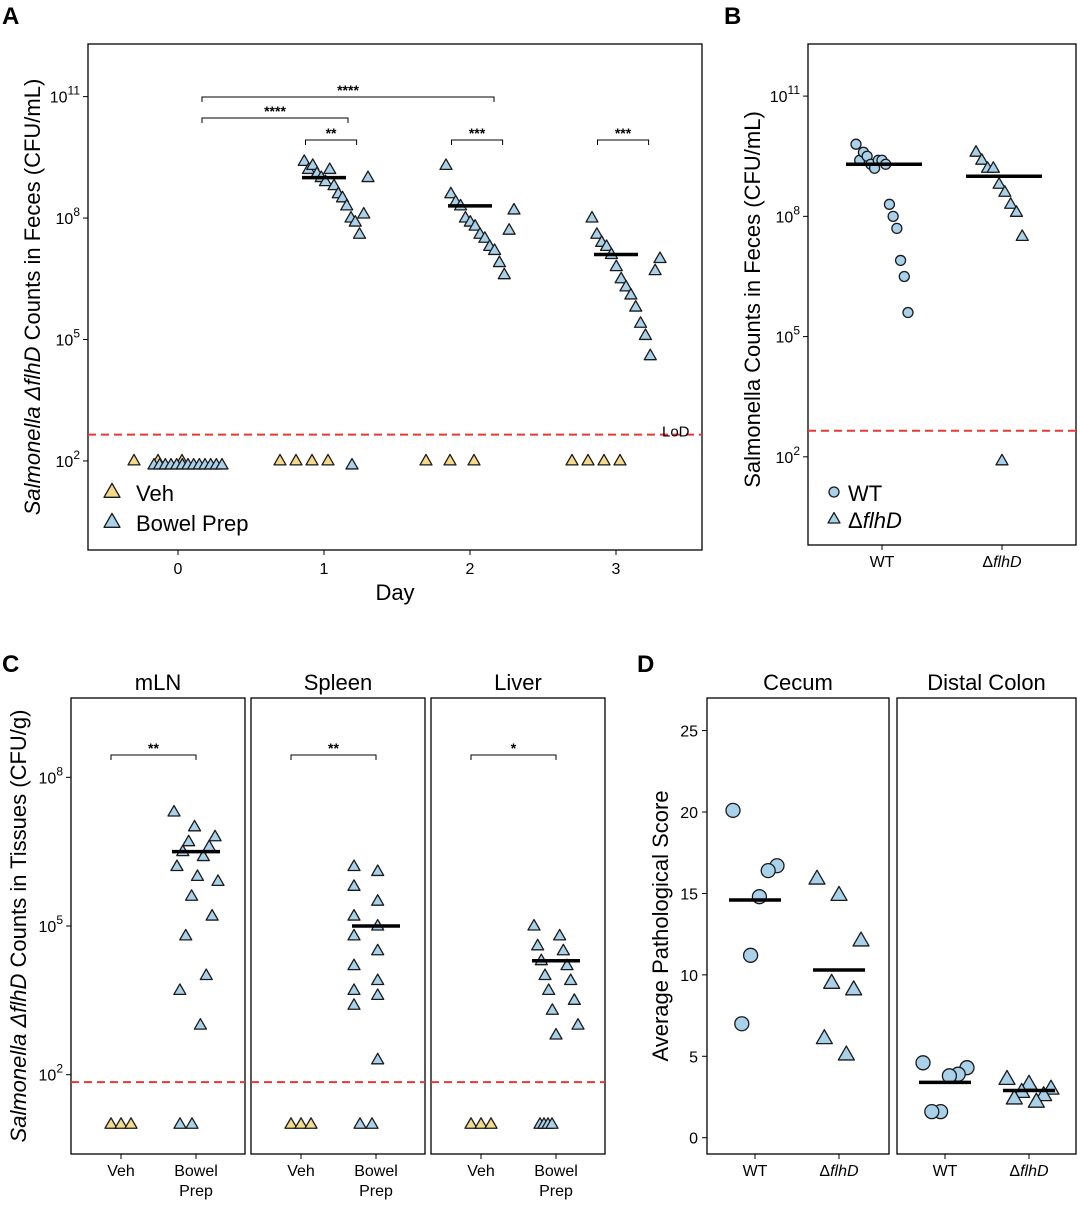 The image size is (1080, 1205). I want to click on y-tick-label: 10, so click(689, 976).